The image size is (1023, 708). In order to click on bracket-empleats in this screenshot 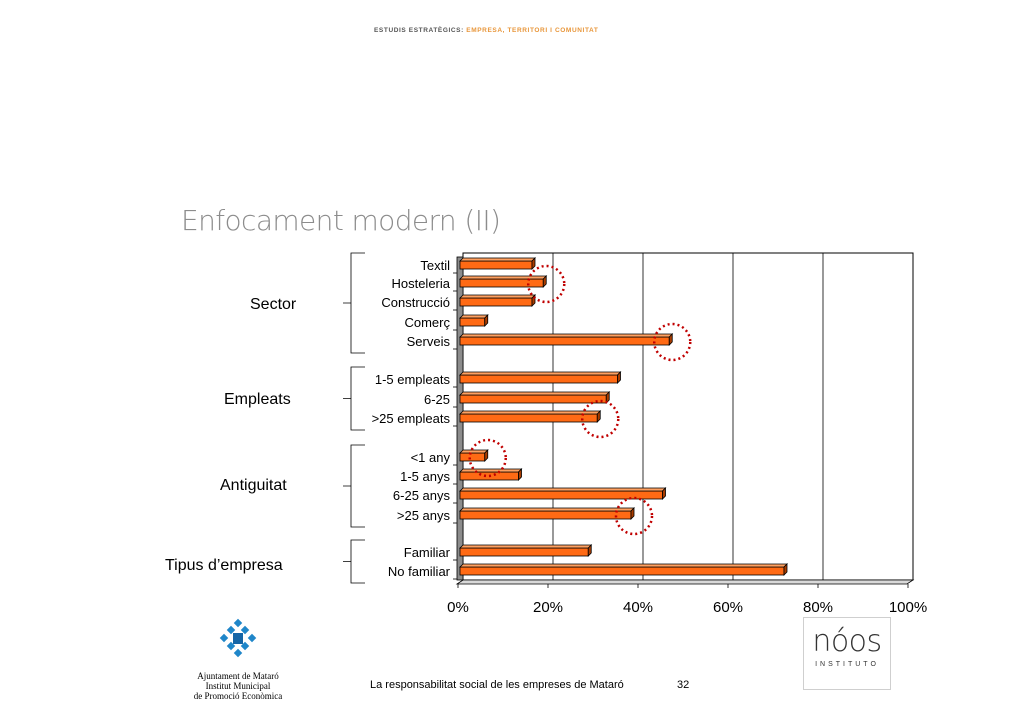, I will do `click(354, 398)`.